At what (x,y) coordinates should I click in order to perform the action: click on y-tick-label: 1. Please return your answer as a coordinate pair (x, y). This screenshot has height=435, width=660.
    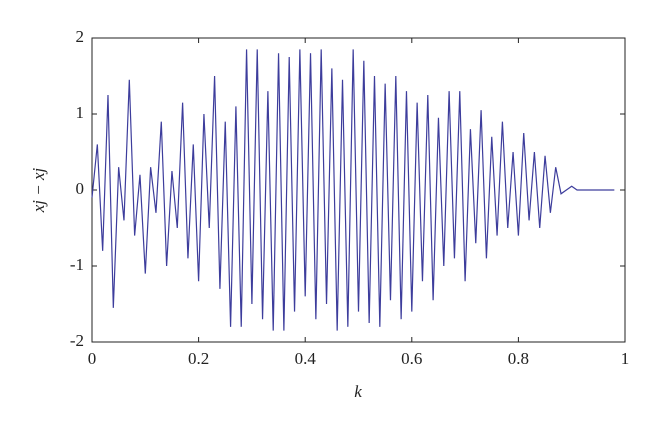
    Looking at the image, I should click on (80, 112).